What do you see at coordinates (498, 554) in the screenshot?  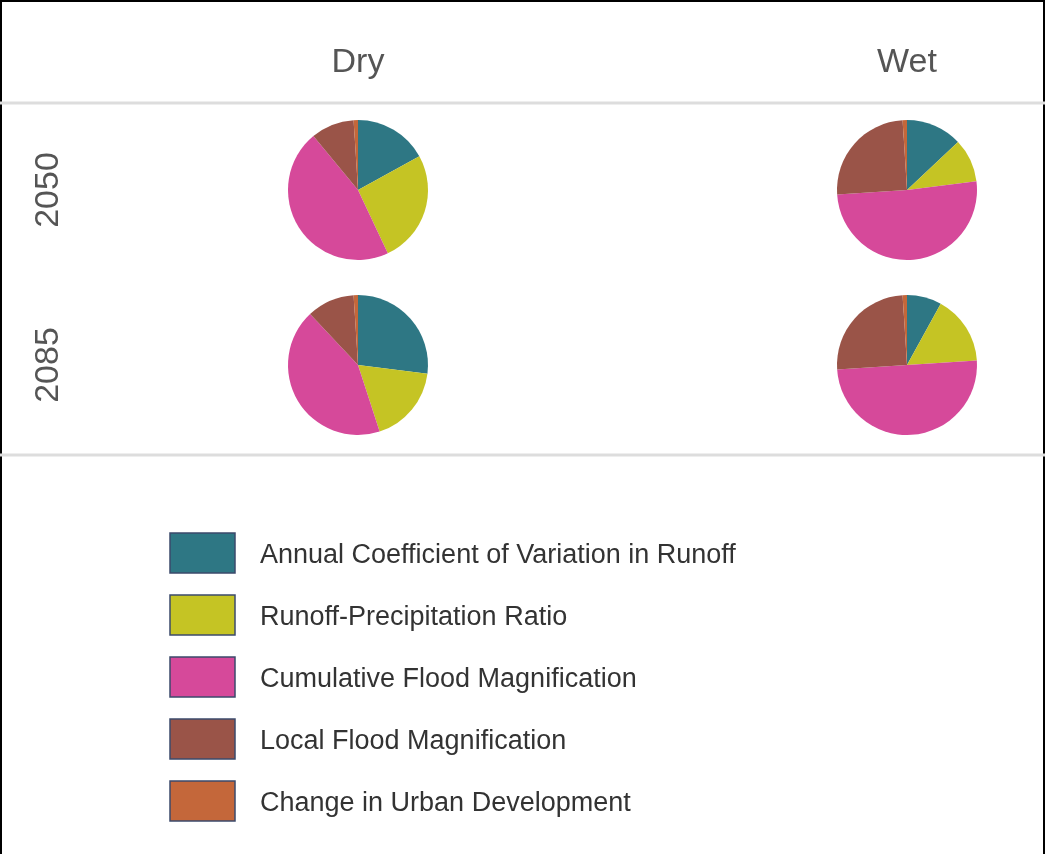 I see `legend-label: Annual Coefficient of Variation in Runoff` at bounding box center [498, 554].